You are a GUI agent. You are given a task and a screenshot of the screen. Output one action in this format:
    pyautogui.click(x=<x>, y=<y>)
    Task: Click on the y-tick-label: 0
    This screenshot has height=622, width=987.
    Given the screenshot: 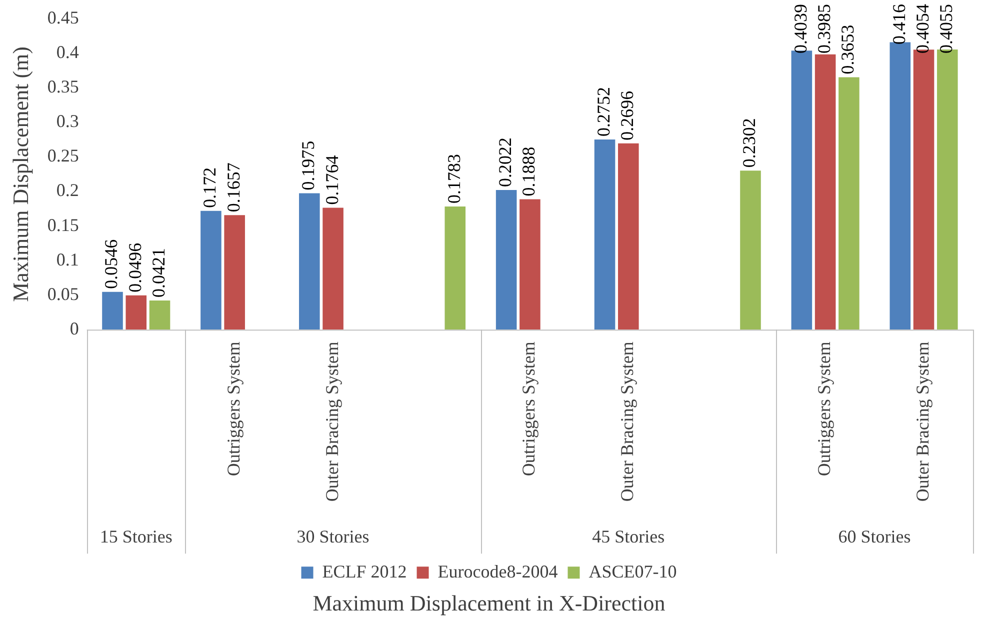 What is the action you would take?
    pyautogui.click(x=74, y=328)
    